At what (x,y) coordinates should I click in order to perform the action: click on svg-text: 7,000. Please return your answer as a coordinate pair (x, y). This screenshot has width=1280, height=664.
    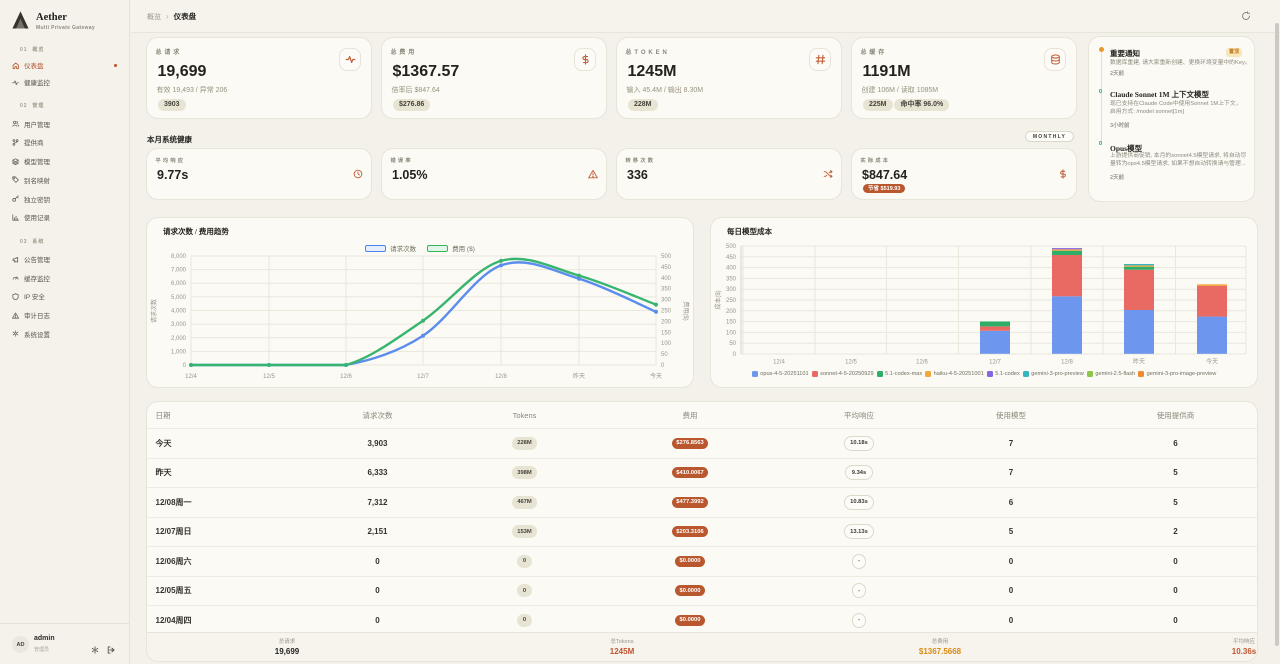
    Looking at the image, I should click on (179, 271).